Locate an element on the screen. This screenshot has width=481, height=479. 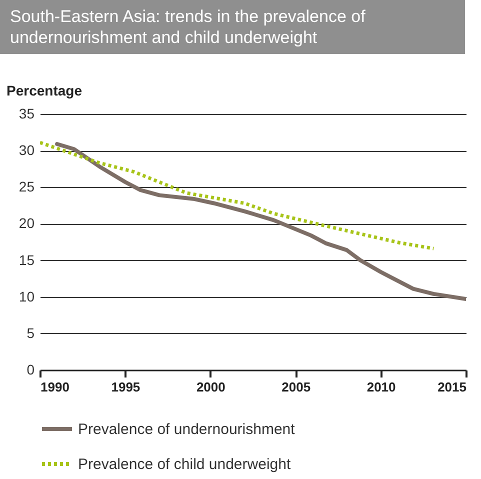
x-tick-label: 2015 is located at coordinates (452, 387).